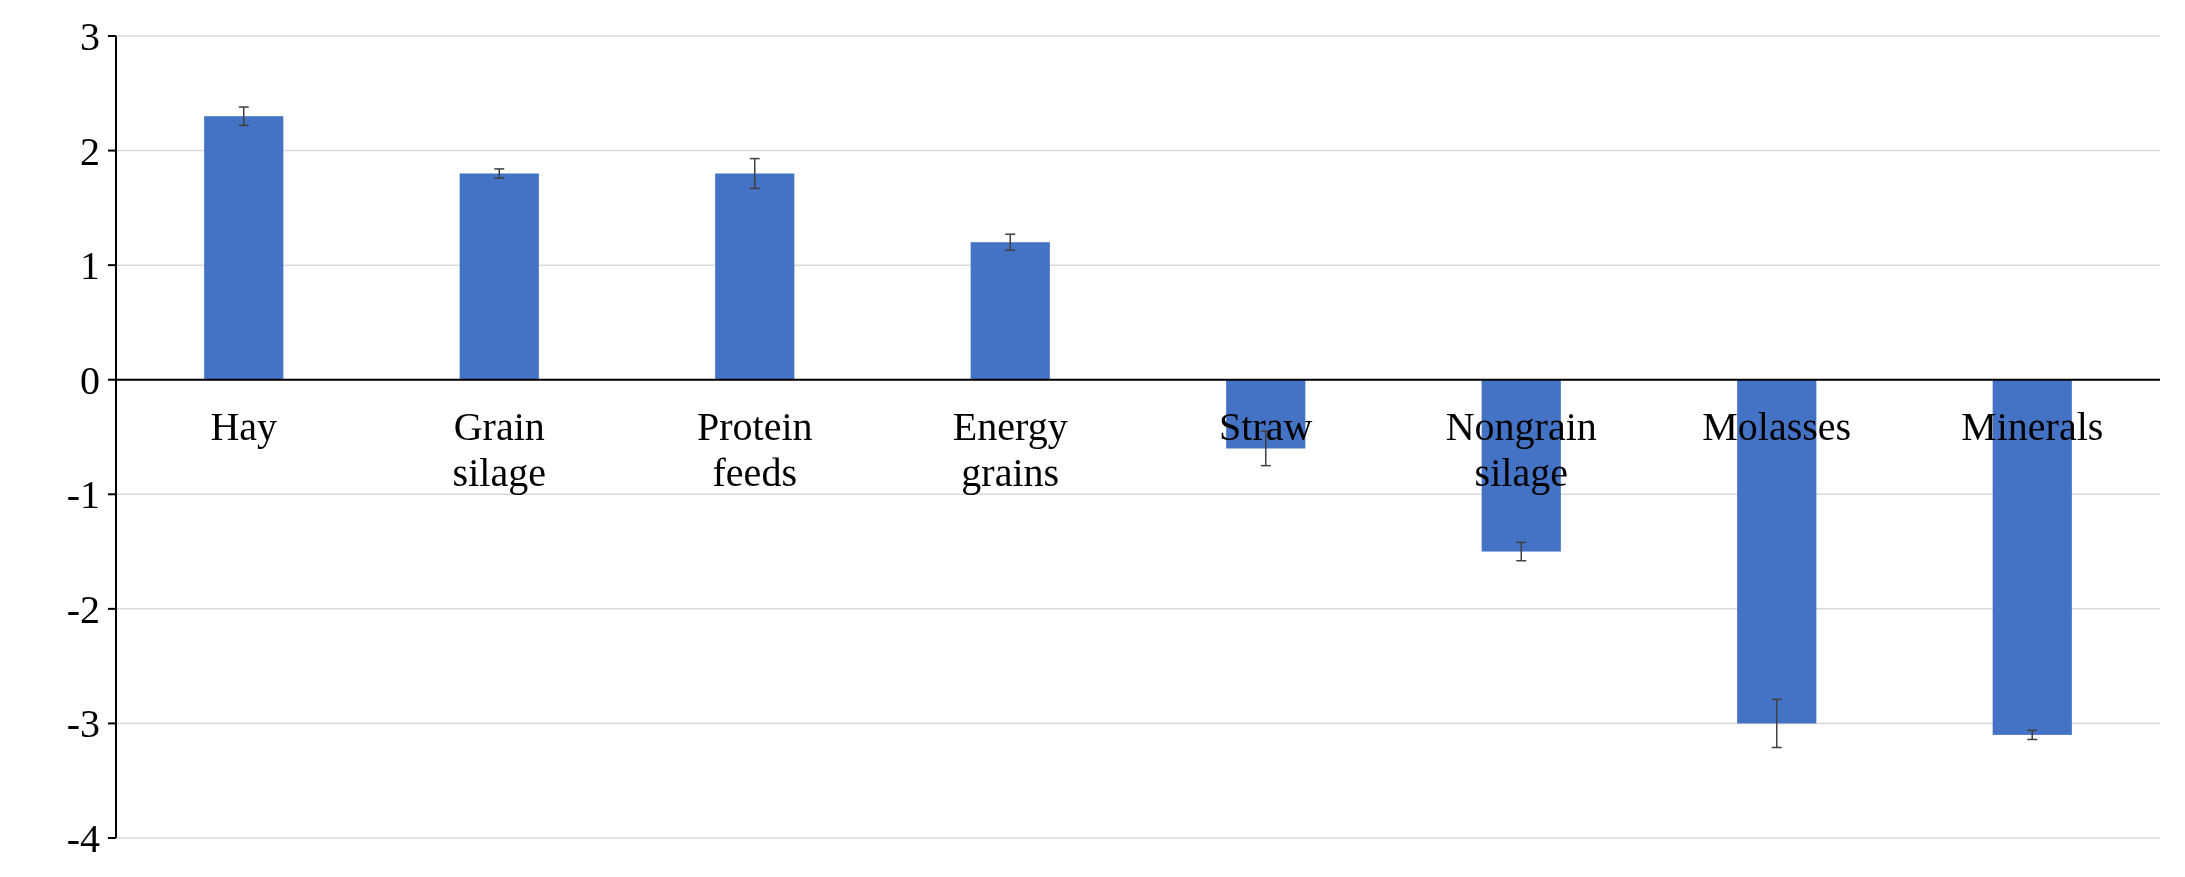 The height and width of the screenshot is (877, 2185). What do you see at coordinates (244, 426) in the screenshot?
I see `x-tick-label: Hay` at bounding box center [244, 426].